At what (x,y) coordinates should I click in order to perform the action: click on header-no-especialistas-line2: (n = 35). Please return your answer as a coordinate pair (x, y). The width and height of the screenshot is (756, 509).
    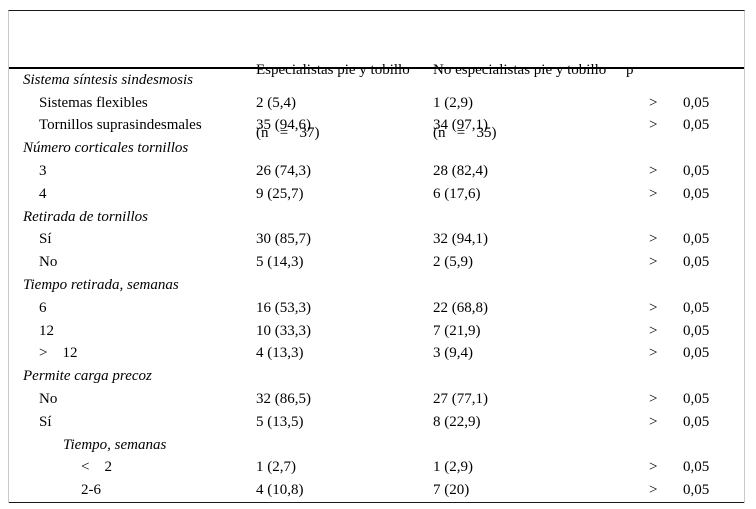
    Looking at the image, I should click on (465, 133).